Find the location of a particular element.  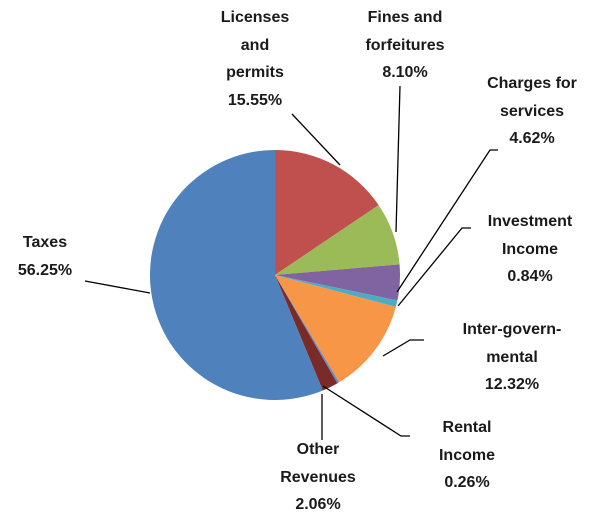

category-label: Charges for services is located at coordinates (532, 97).